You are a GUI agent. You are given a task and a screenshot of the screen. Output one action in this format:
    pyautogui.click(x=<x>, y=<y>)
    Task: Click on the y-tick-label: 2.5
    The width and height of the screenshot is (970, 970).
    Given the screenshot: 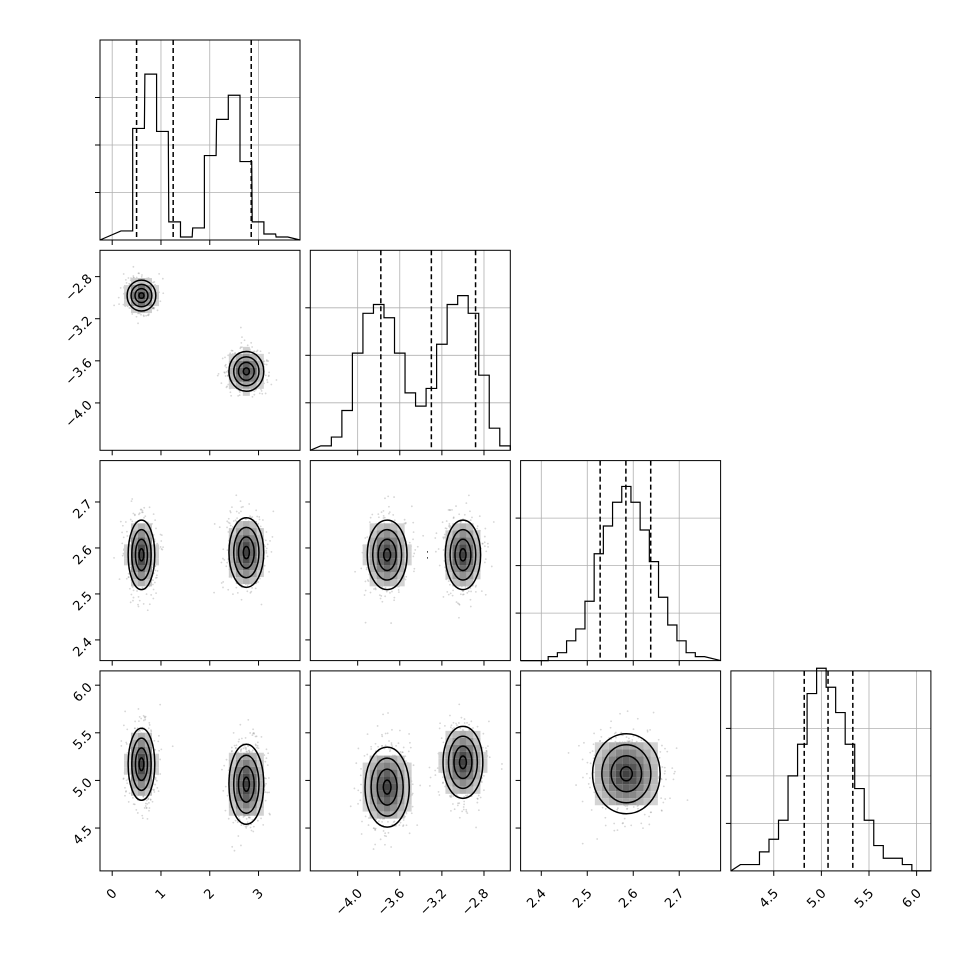 What is the action you would take?
    pyautogui.click(x=82, y=601)
    